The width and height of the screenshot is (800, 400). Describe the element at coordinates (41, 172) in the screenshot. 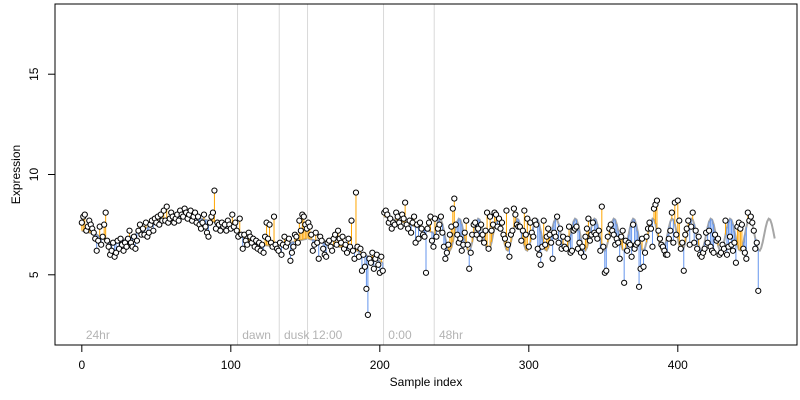

I see `y-axis: 5 10 15` at that location.